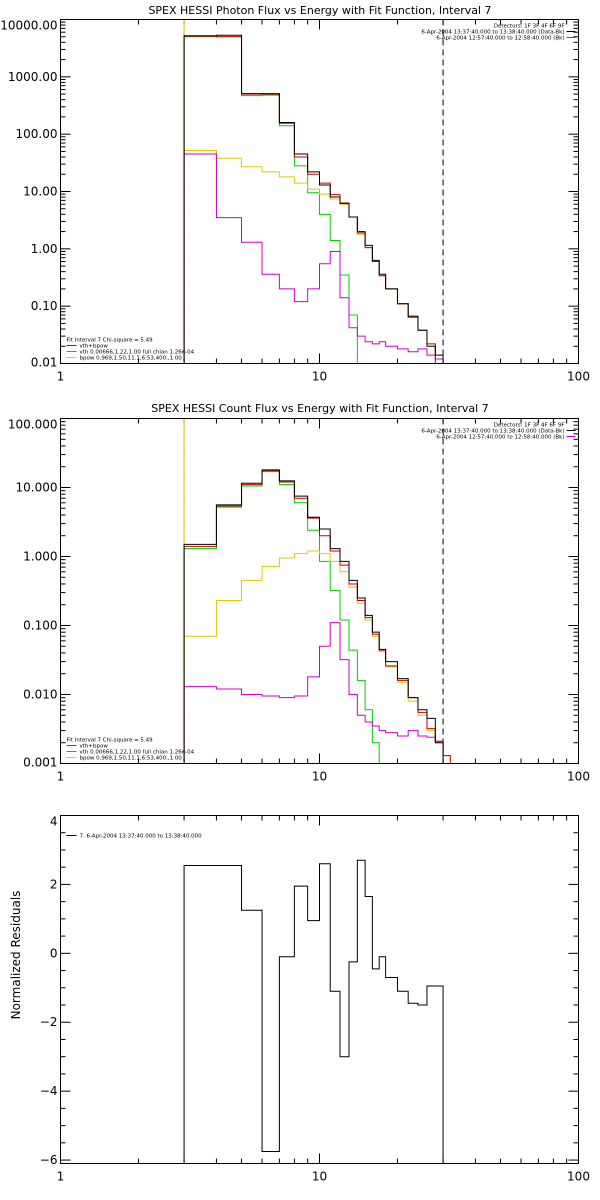  Describe the element at coordinates (49, 1160) in the screenshot. I see `y-tick-label: −6` at that location.